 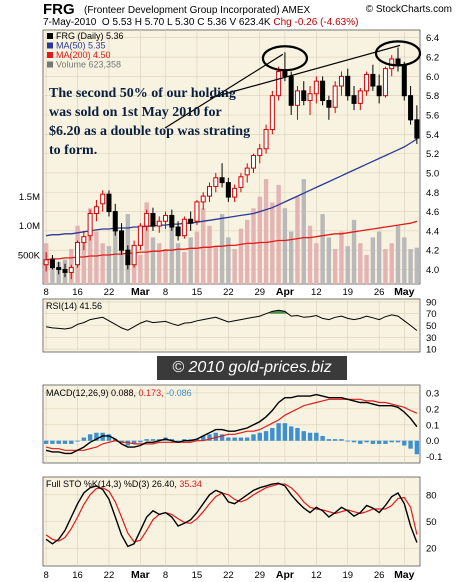 I want to click on y-tick-label: 90, so click(x=431, y=302).